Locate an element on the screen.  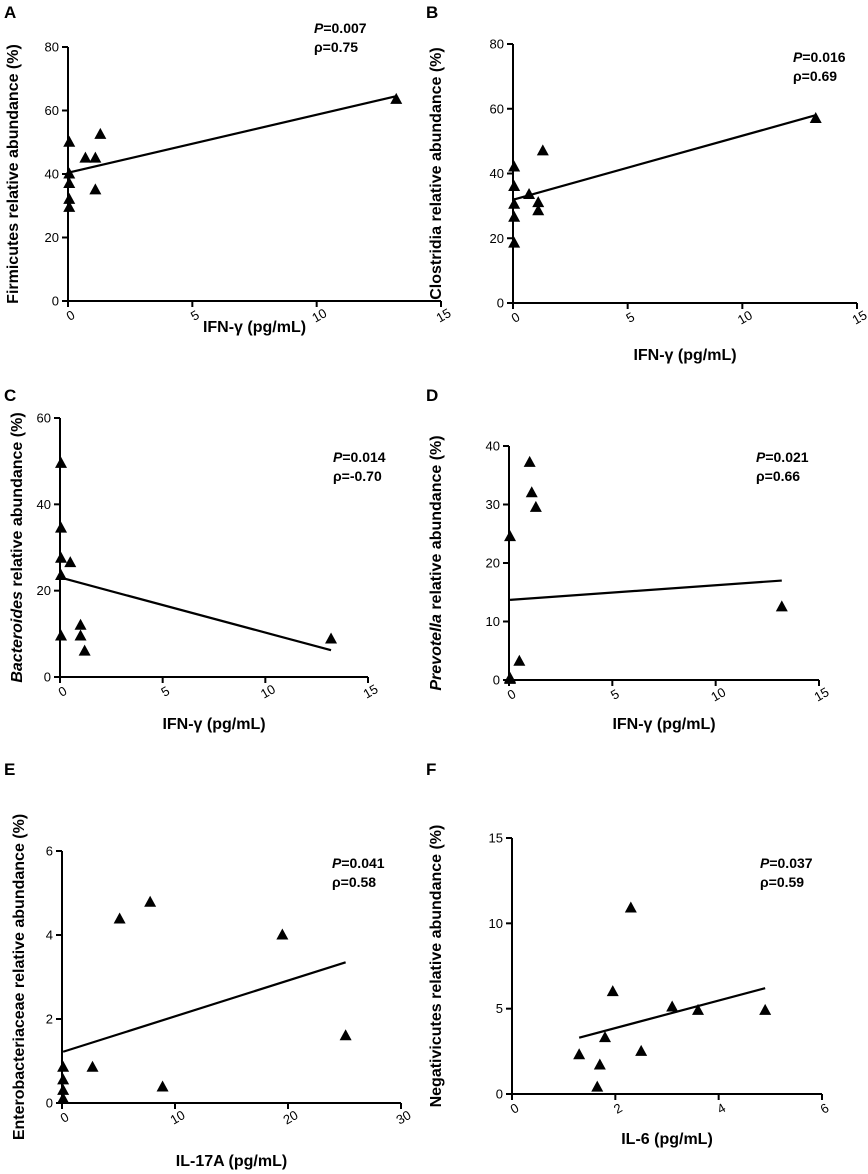
panel-a-y-tick-label: 60 is located at coordinates (52, 110).